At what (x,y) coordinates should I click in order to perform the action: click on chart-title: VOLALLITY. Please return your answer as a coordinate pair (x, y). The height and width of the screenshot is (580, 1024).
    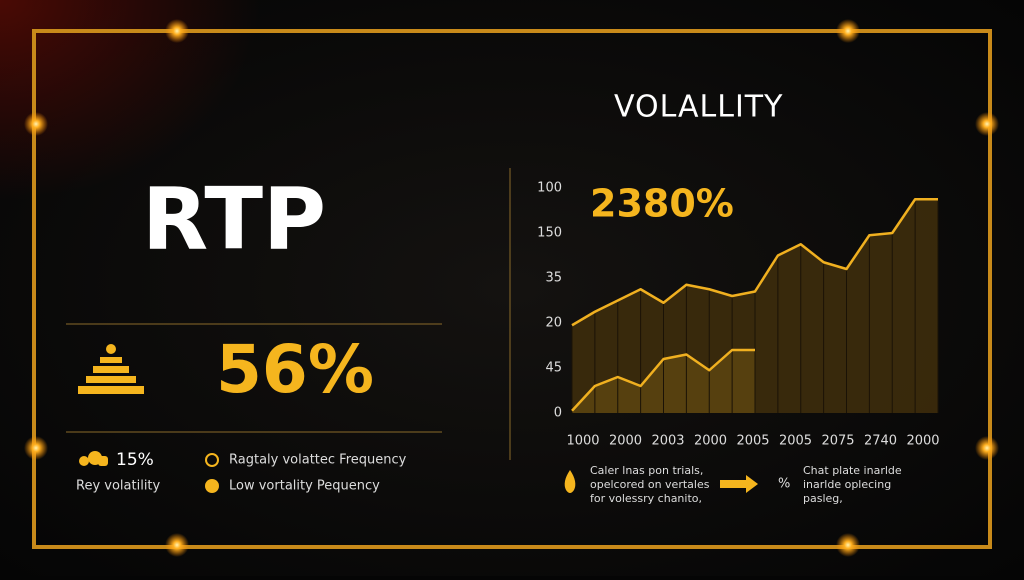
    Looking at the image, I should click on (698, 107).